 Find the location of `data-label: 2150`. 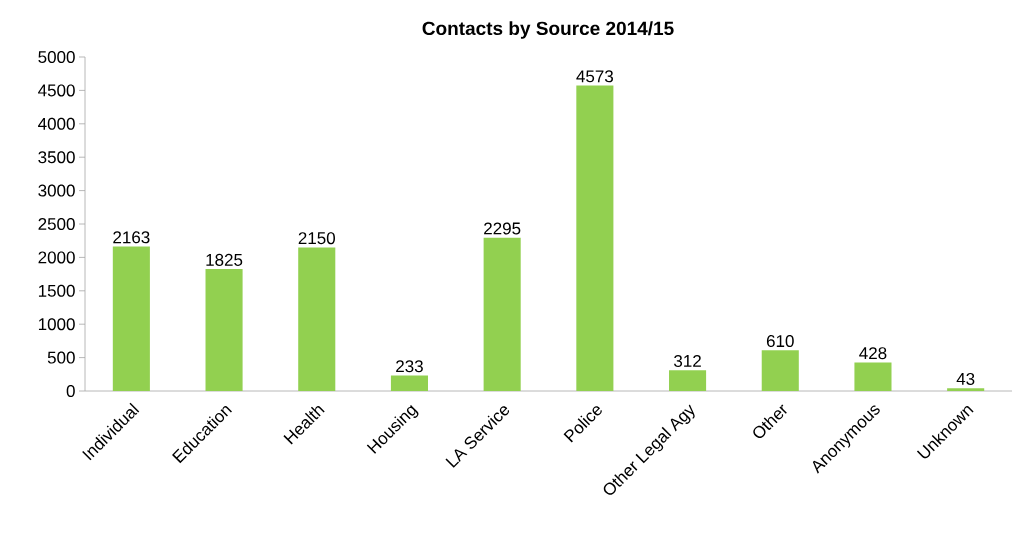

data-label: 2150 is located at coordinates (316, 238).